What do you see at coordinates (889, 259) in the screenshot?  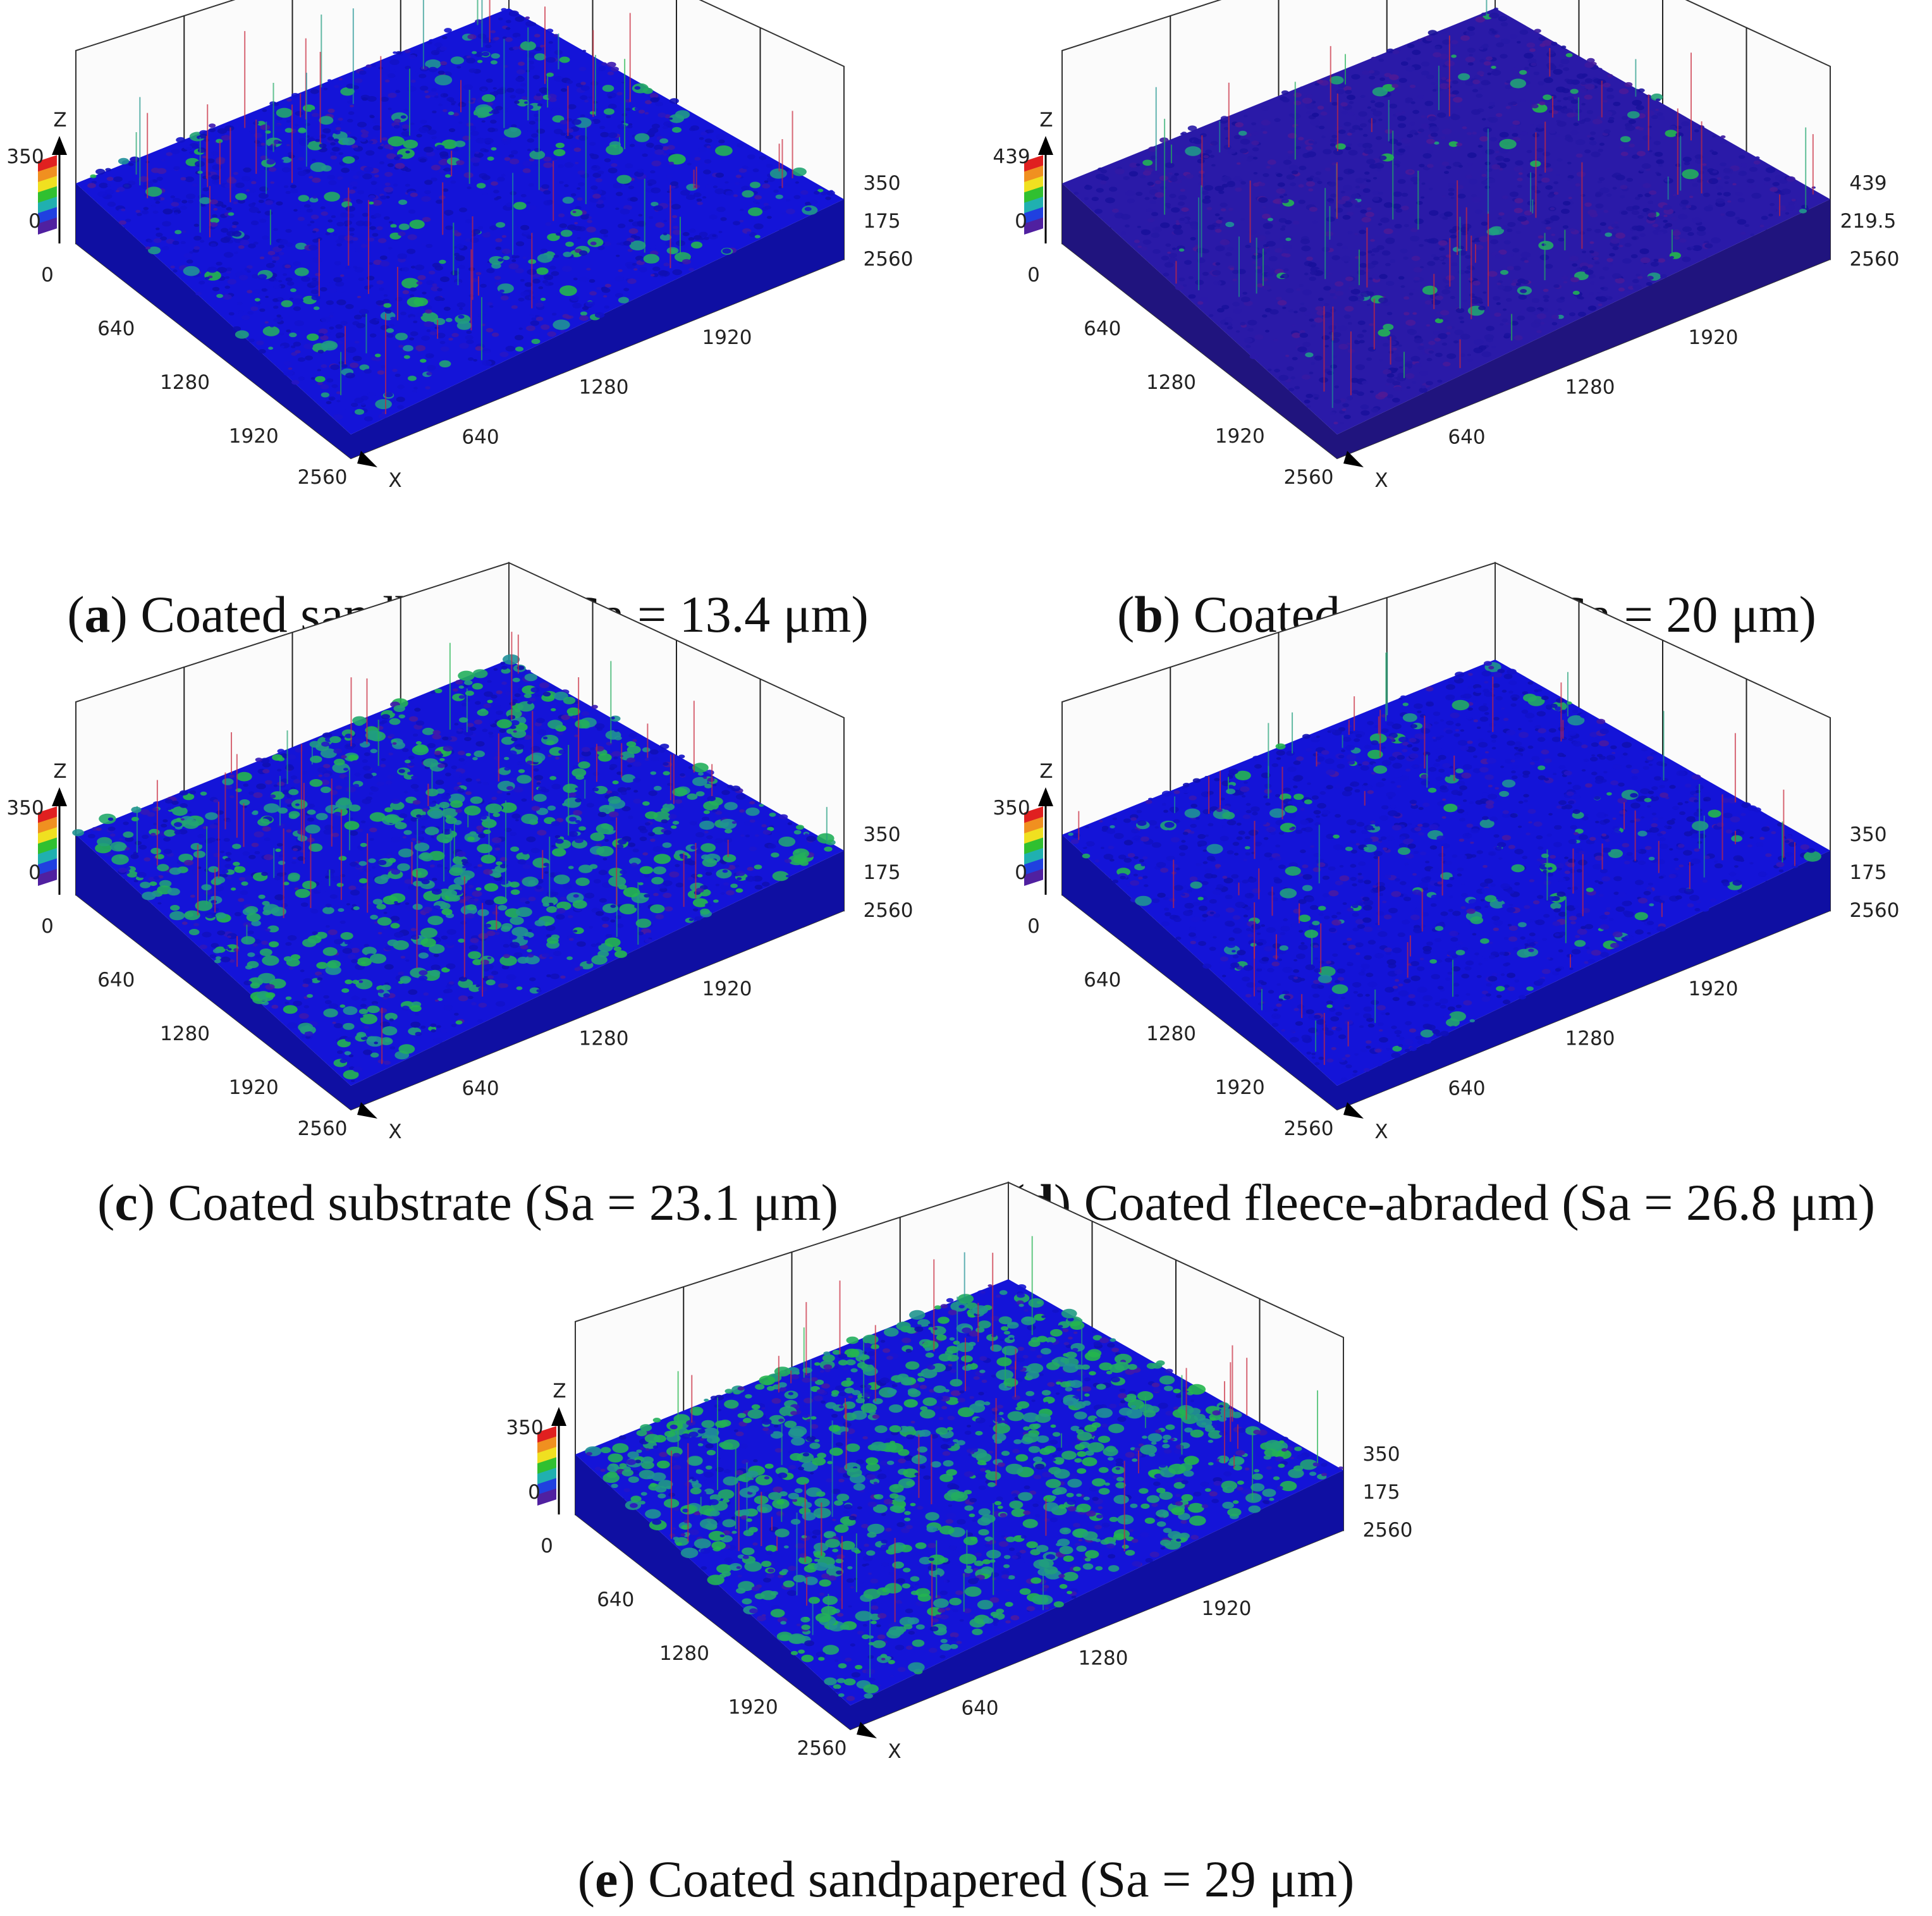 I see `y-tick-label: 2560` at bounding box center [889, 259].